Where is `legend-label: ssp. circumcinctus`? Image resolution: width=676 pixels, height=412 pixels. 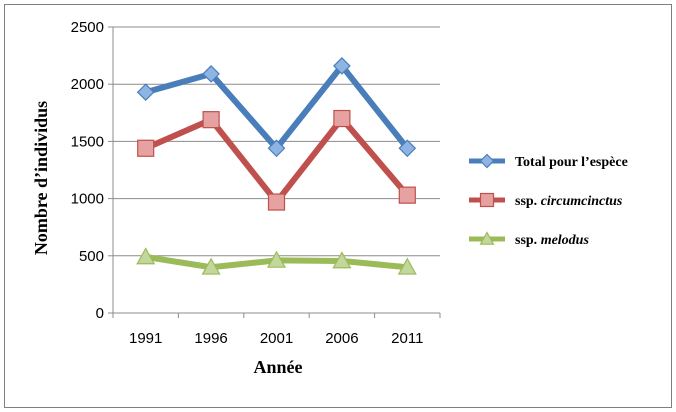 legend-label: ssp. circumcinctus is located at coordinates (569, 201).